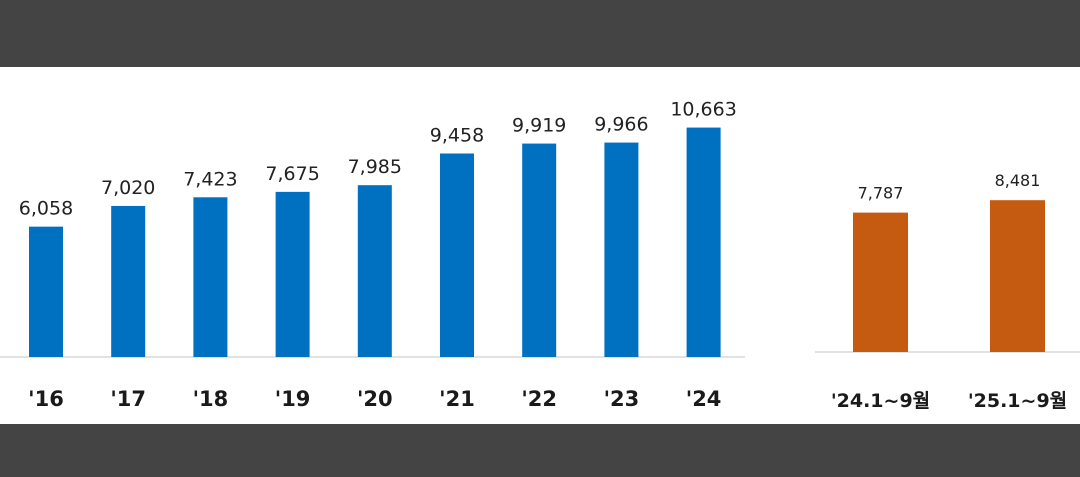 The width and height of the screenshot is (1080, 477). I want to click on period-value-label-0: 7,787, so click(881, 193).